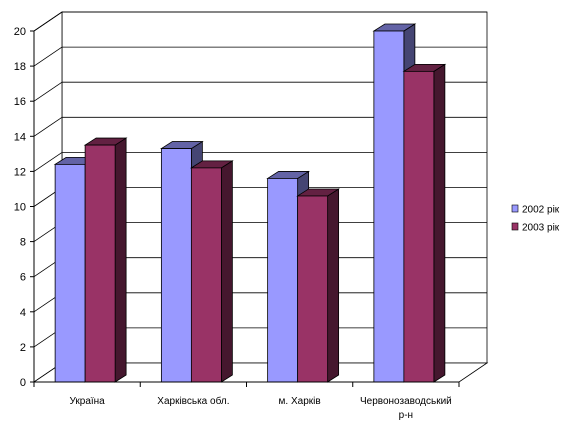 Image resolution: width=581 pixels, height=433 pixels. Describe the element at coordinates (23, 278) in the screenshot. I see `y-tick-label: 6` at that location.